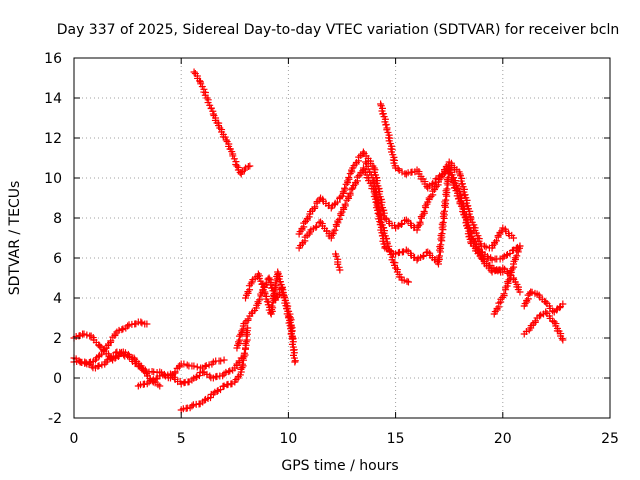 This screenshot has height=480, width=640. What do you see at coordinates (57, 339) in the screenshot?
I see `y-tick-label: 2` at bounding box center [57, 339].